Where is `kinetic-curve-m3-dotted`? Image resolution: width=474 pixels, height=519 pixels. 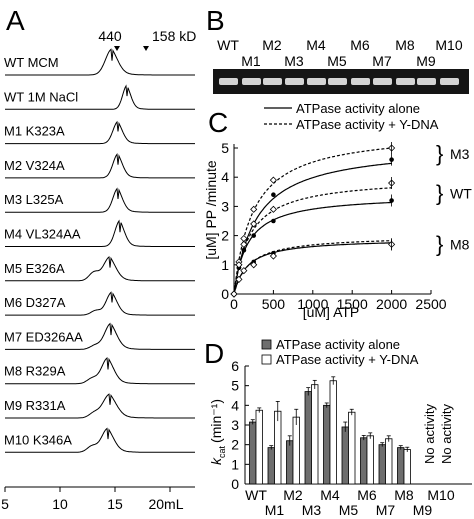
kinetic-curve-m3-dotted is located at coordinates (312, 221).